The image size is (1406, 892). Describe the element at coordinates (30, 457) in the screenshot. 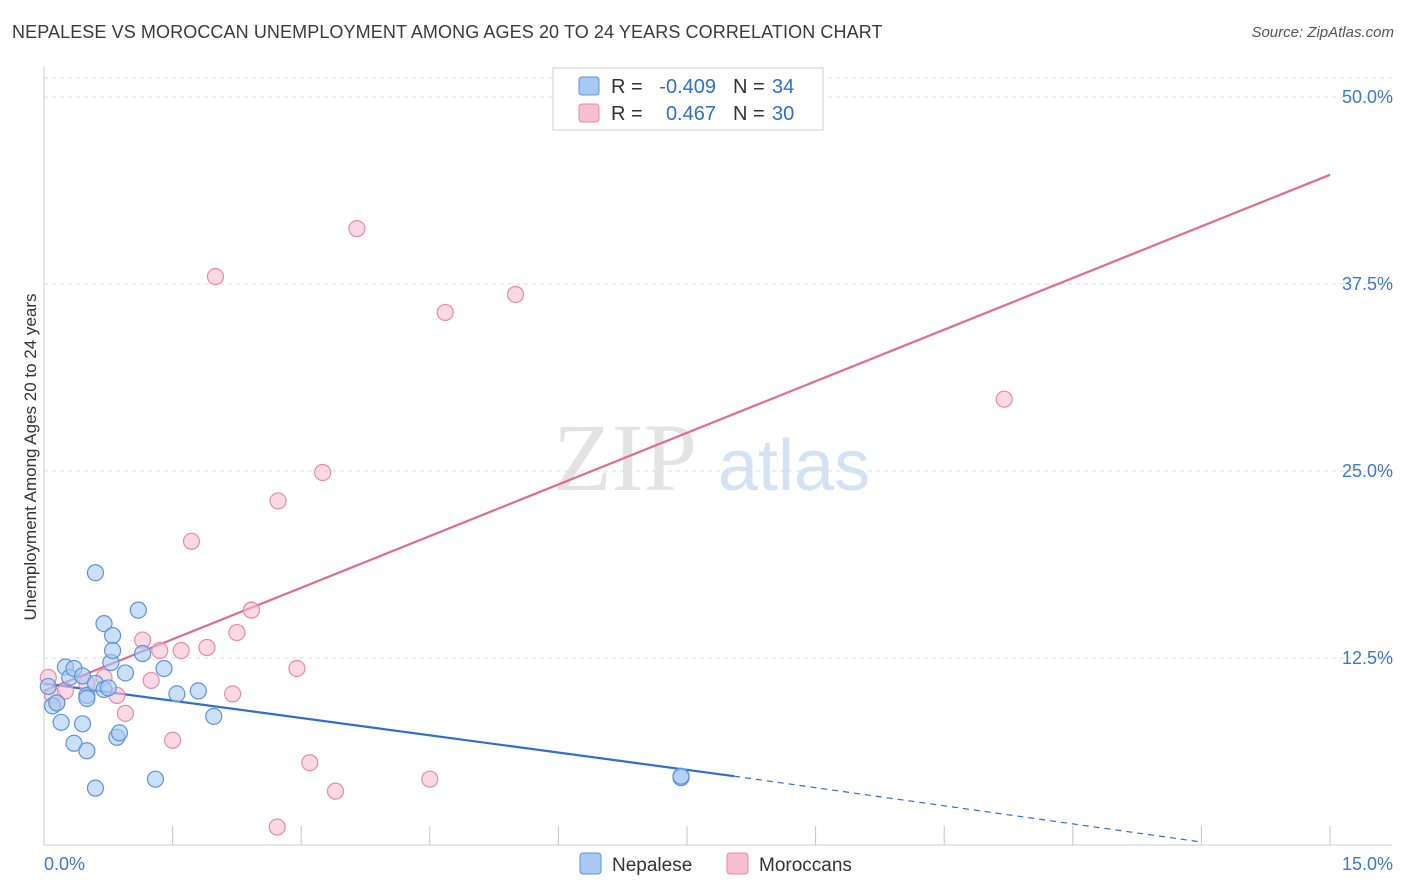

I see `y-axis-title: Unemployment Among Ages 20 to 24 years` at that location.